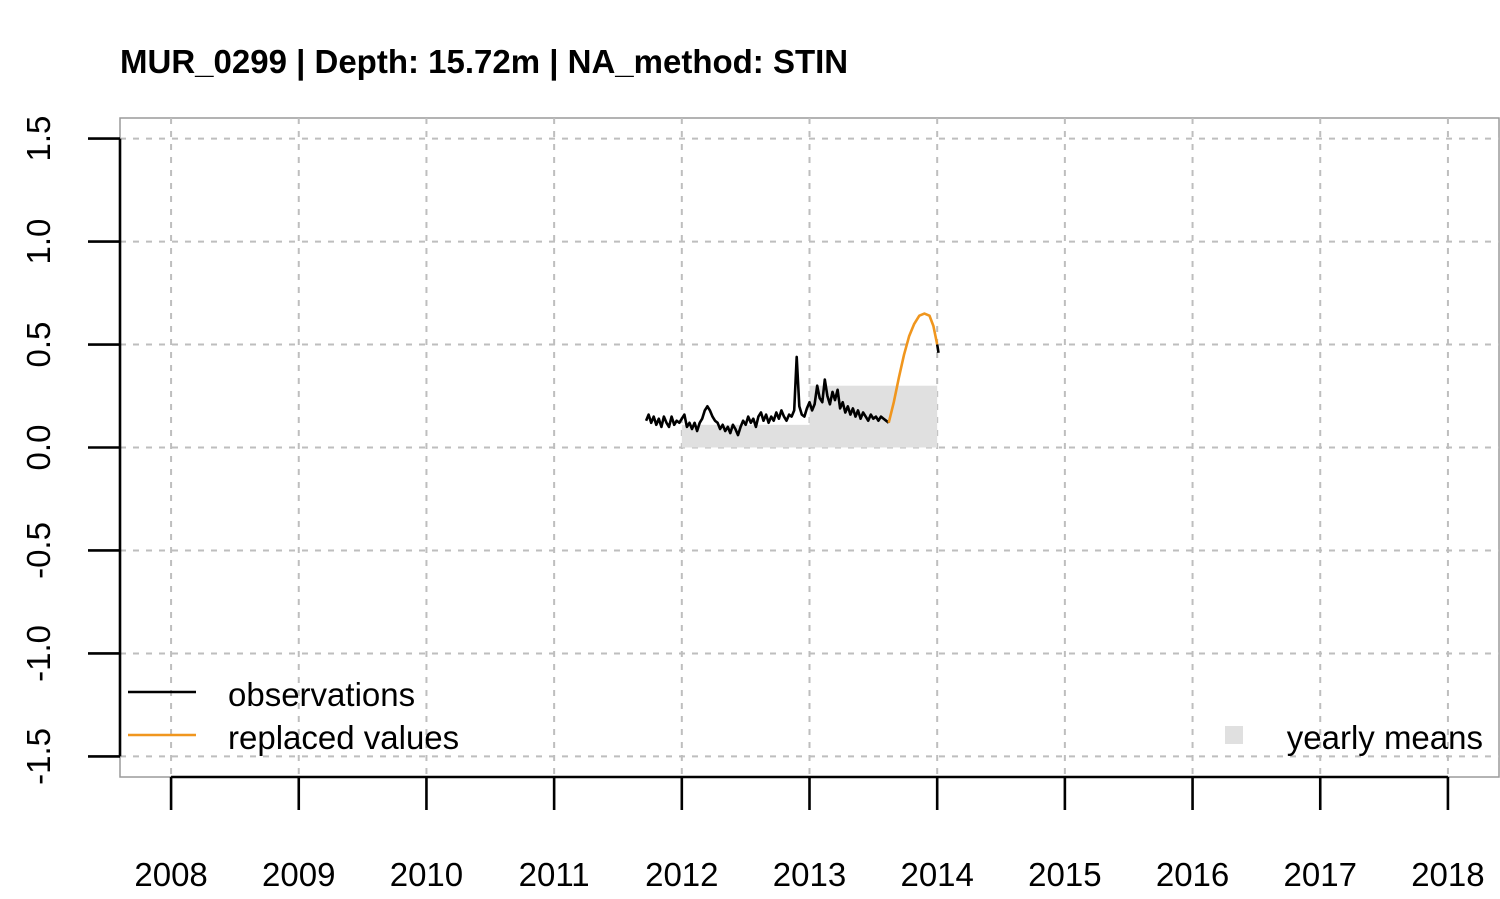  What do you see at coordinates (1234, 735) in the screenshot?
I see `legend-yearly-means-swatch` at bounding box center [1234, 735].